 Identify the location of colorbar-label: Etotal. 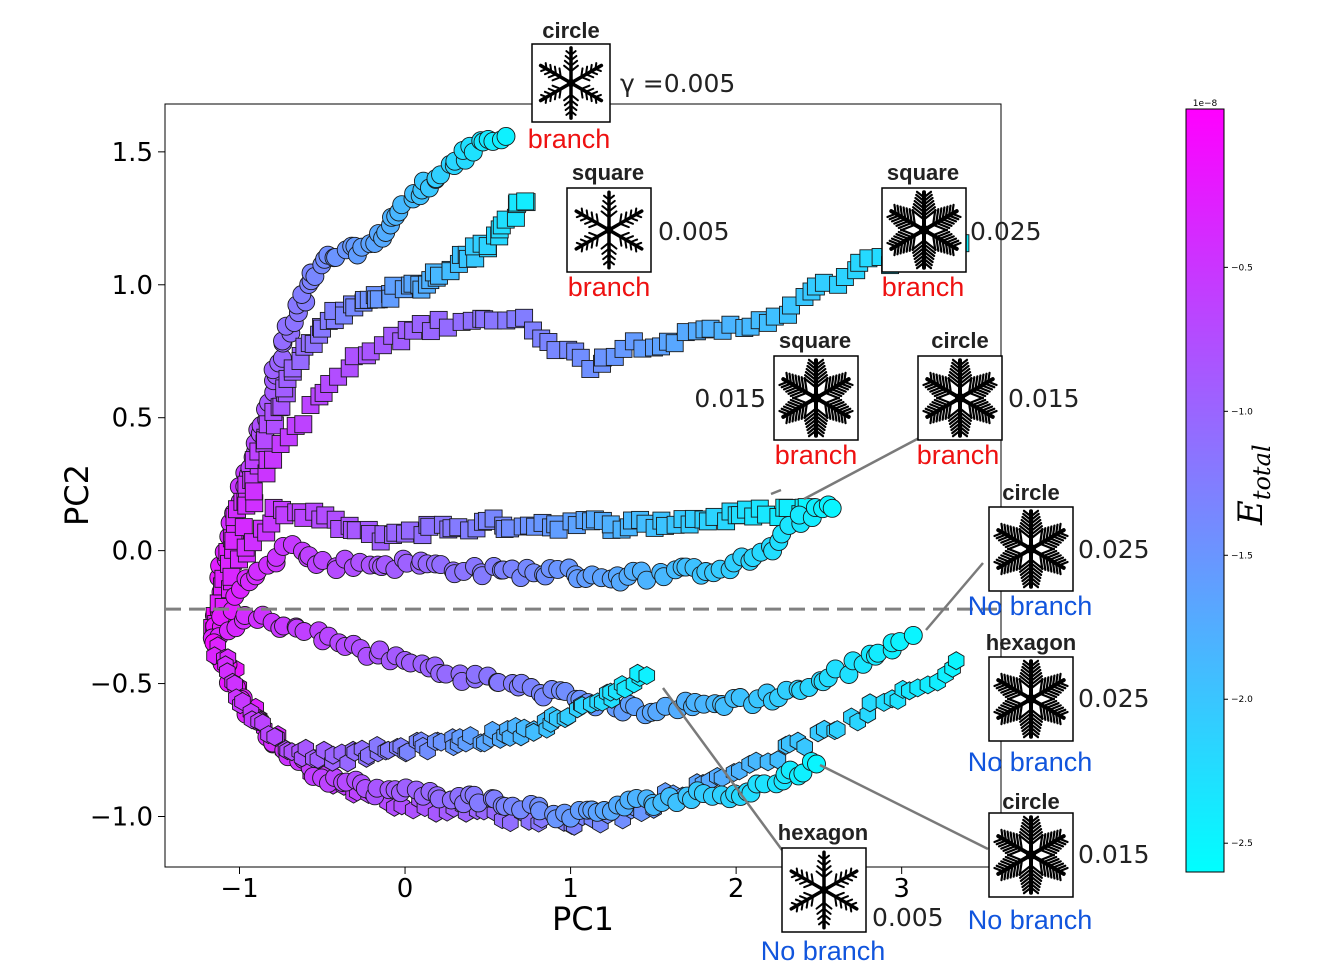
(1253, 485).